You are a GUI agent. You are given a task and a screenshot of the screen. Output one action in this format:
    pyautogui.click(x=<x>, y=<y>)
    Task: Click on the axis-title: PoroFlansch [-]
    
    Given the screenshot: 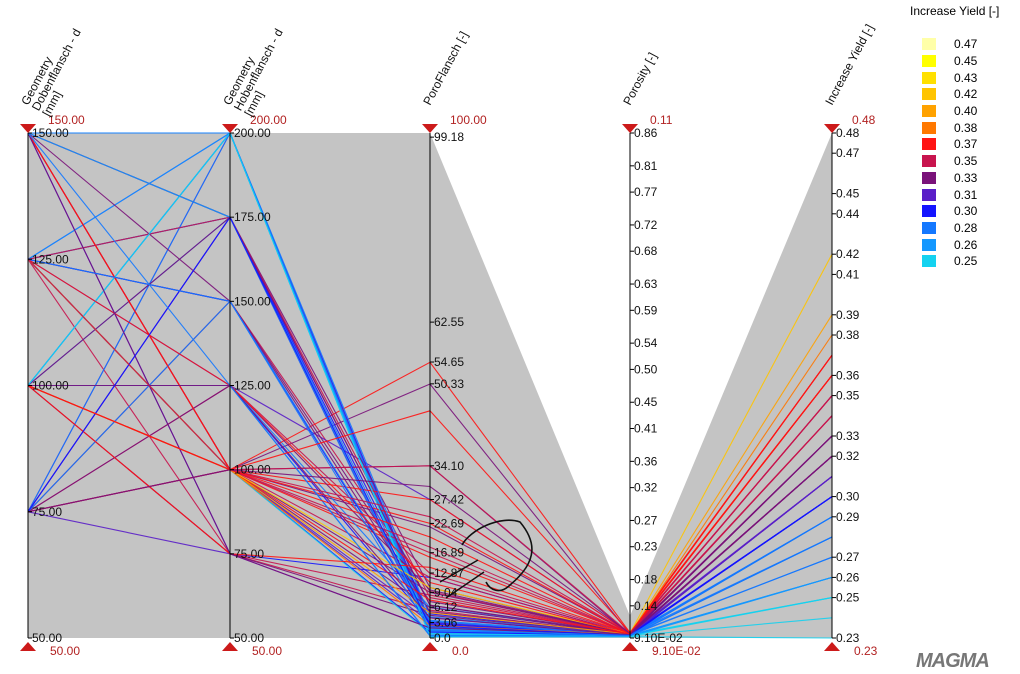 What is the action you would take?
    pyautogui.click(x=445, y=68)
    